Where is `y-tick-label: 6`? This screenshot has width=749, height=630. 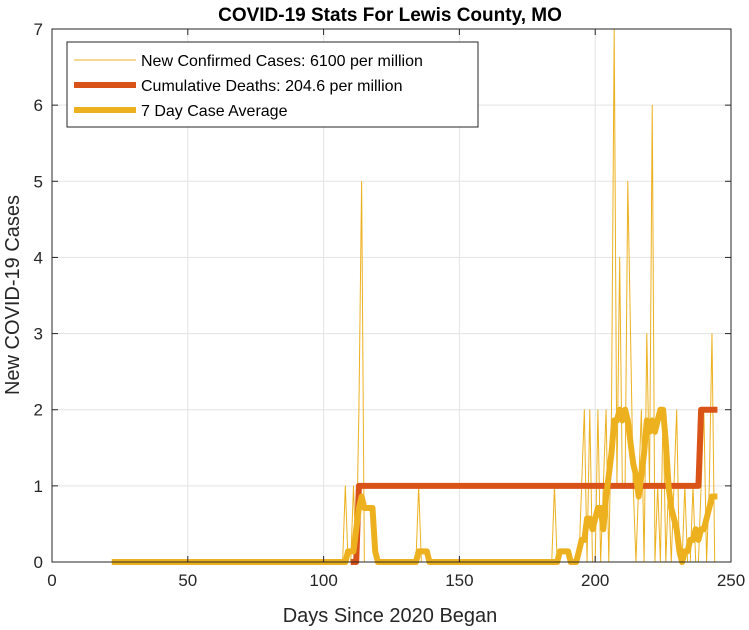
y-tick-label: 6 is located at coordinates (38, 105).